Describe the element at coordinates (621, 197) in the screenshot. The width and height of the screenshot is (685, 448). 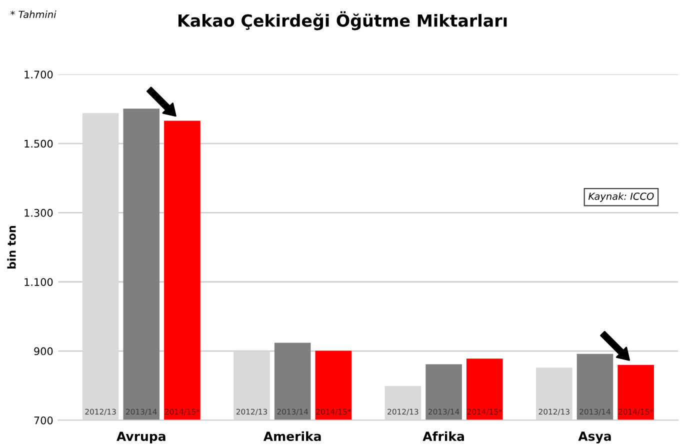
I see `annotation: Kaynak: ICCO` at that location.